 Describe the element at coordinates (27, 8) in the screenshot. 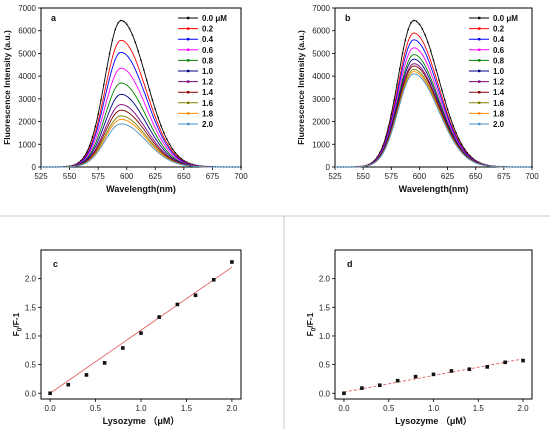

I see `y-tick-label: 7000` at that location.